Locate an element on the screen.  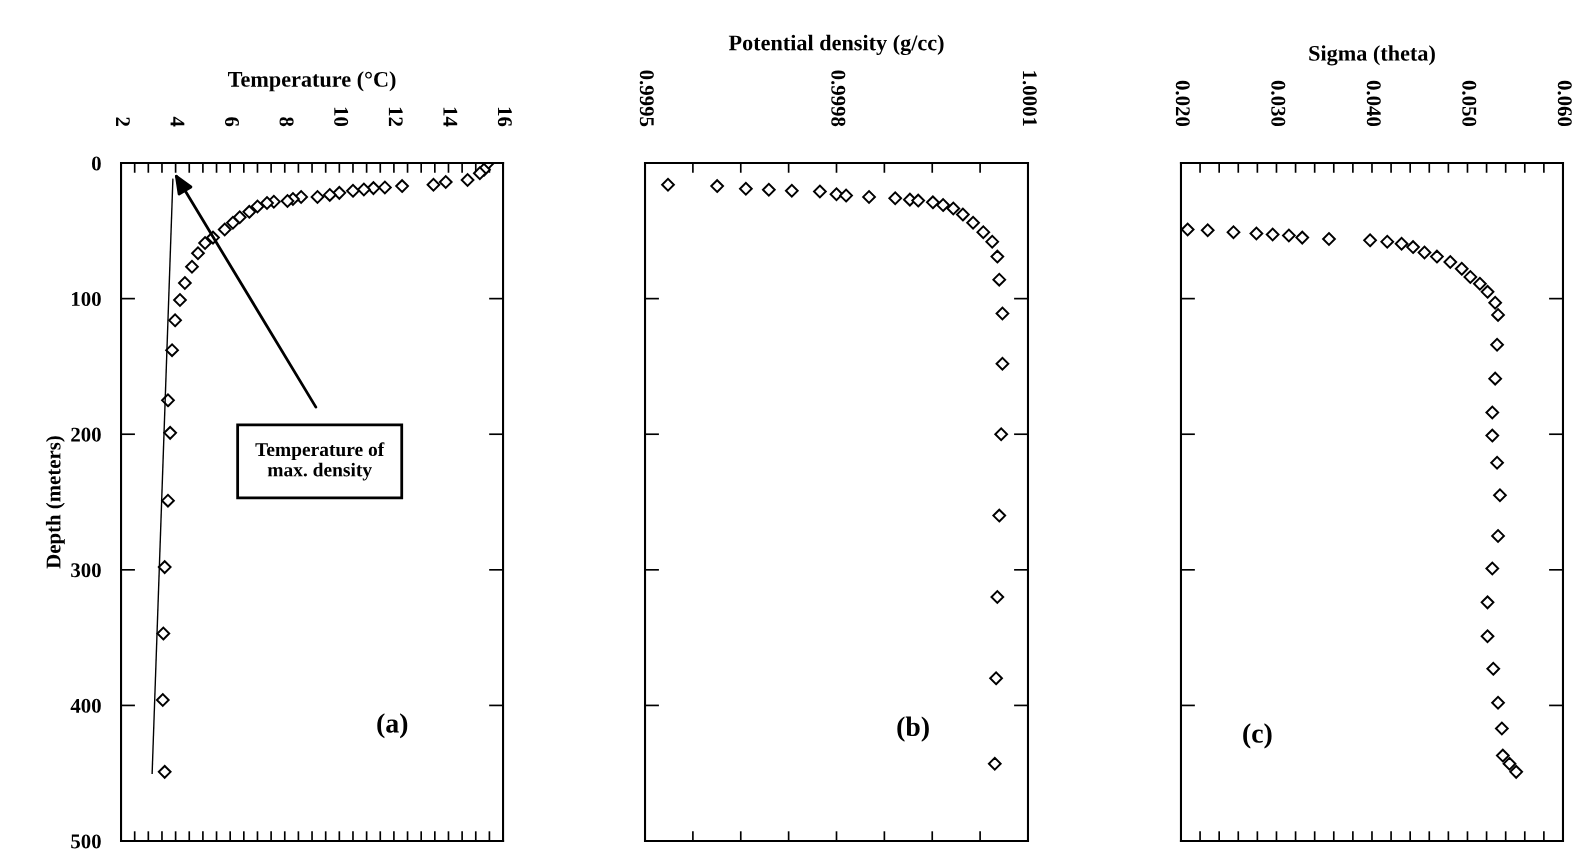
x-tick-label: 14 is located at coordinates (450, 117).